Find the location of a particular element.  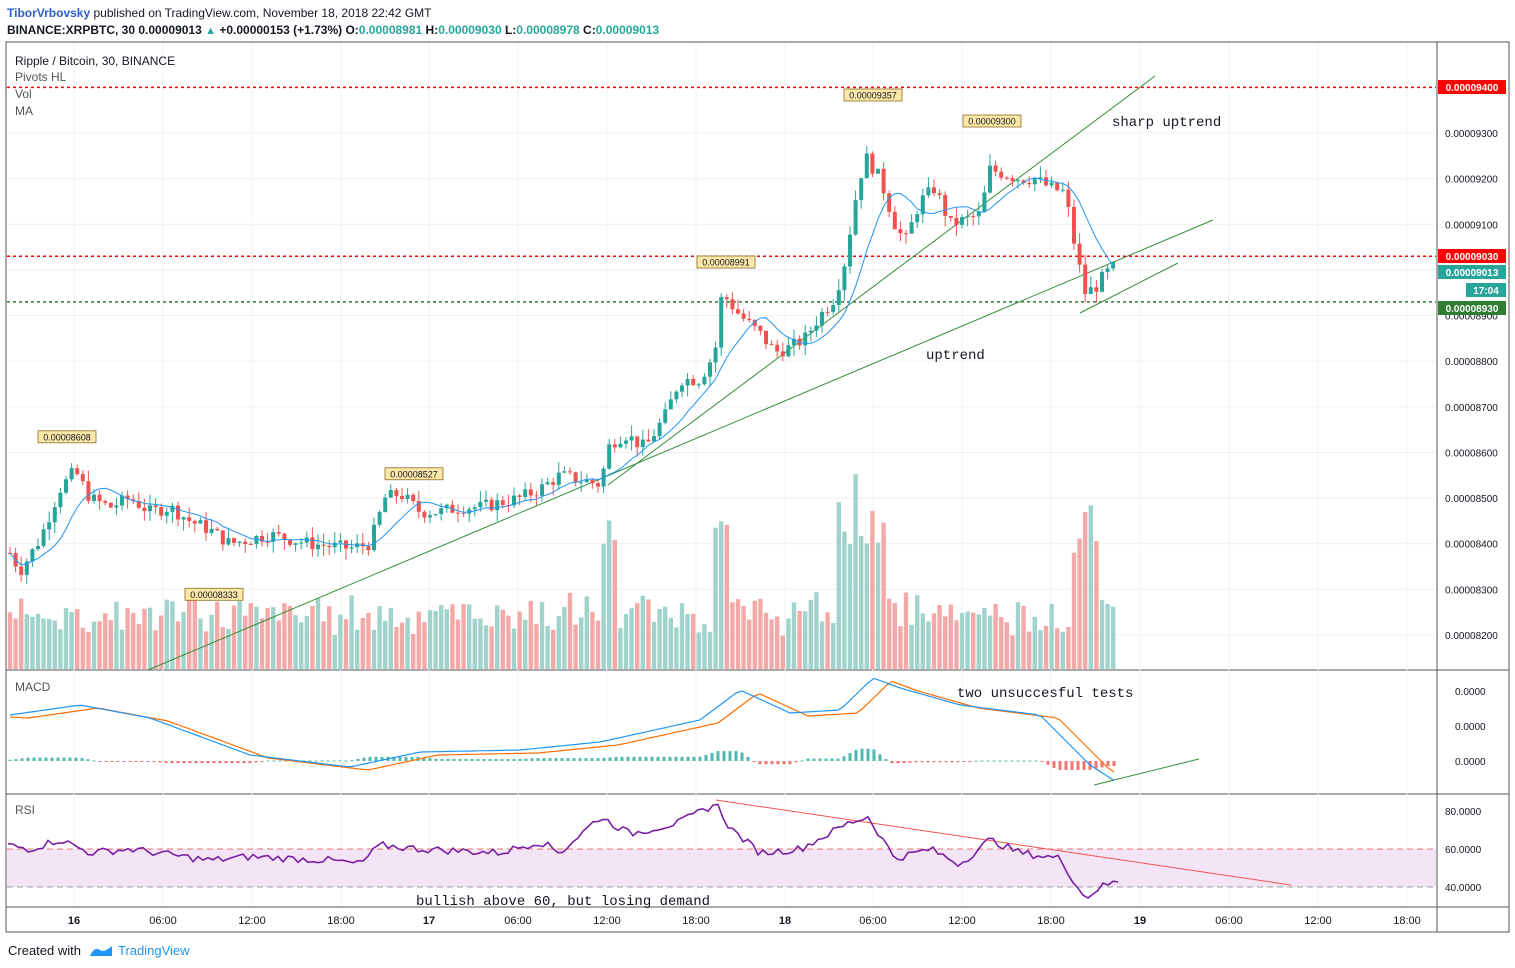

low-label: L: is located at coordinates (510, 30).